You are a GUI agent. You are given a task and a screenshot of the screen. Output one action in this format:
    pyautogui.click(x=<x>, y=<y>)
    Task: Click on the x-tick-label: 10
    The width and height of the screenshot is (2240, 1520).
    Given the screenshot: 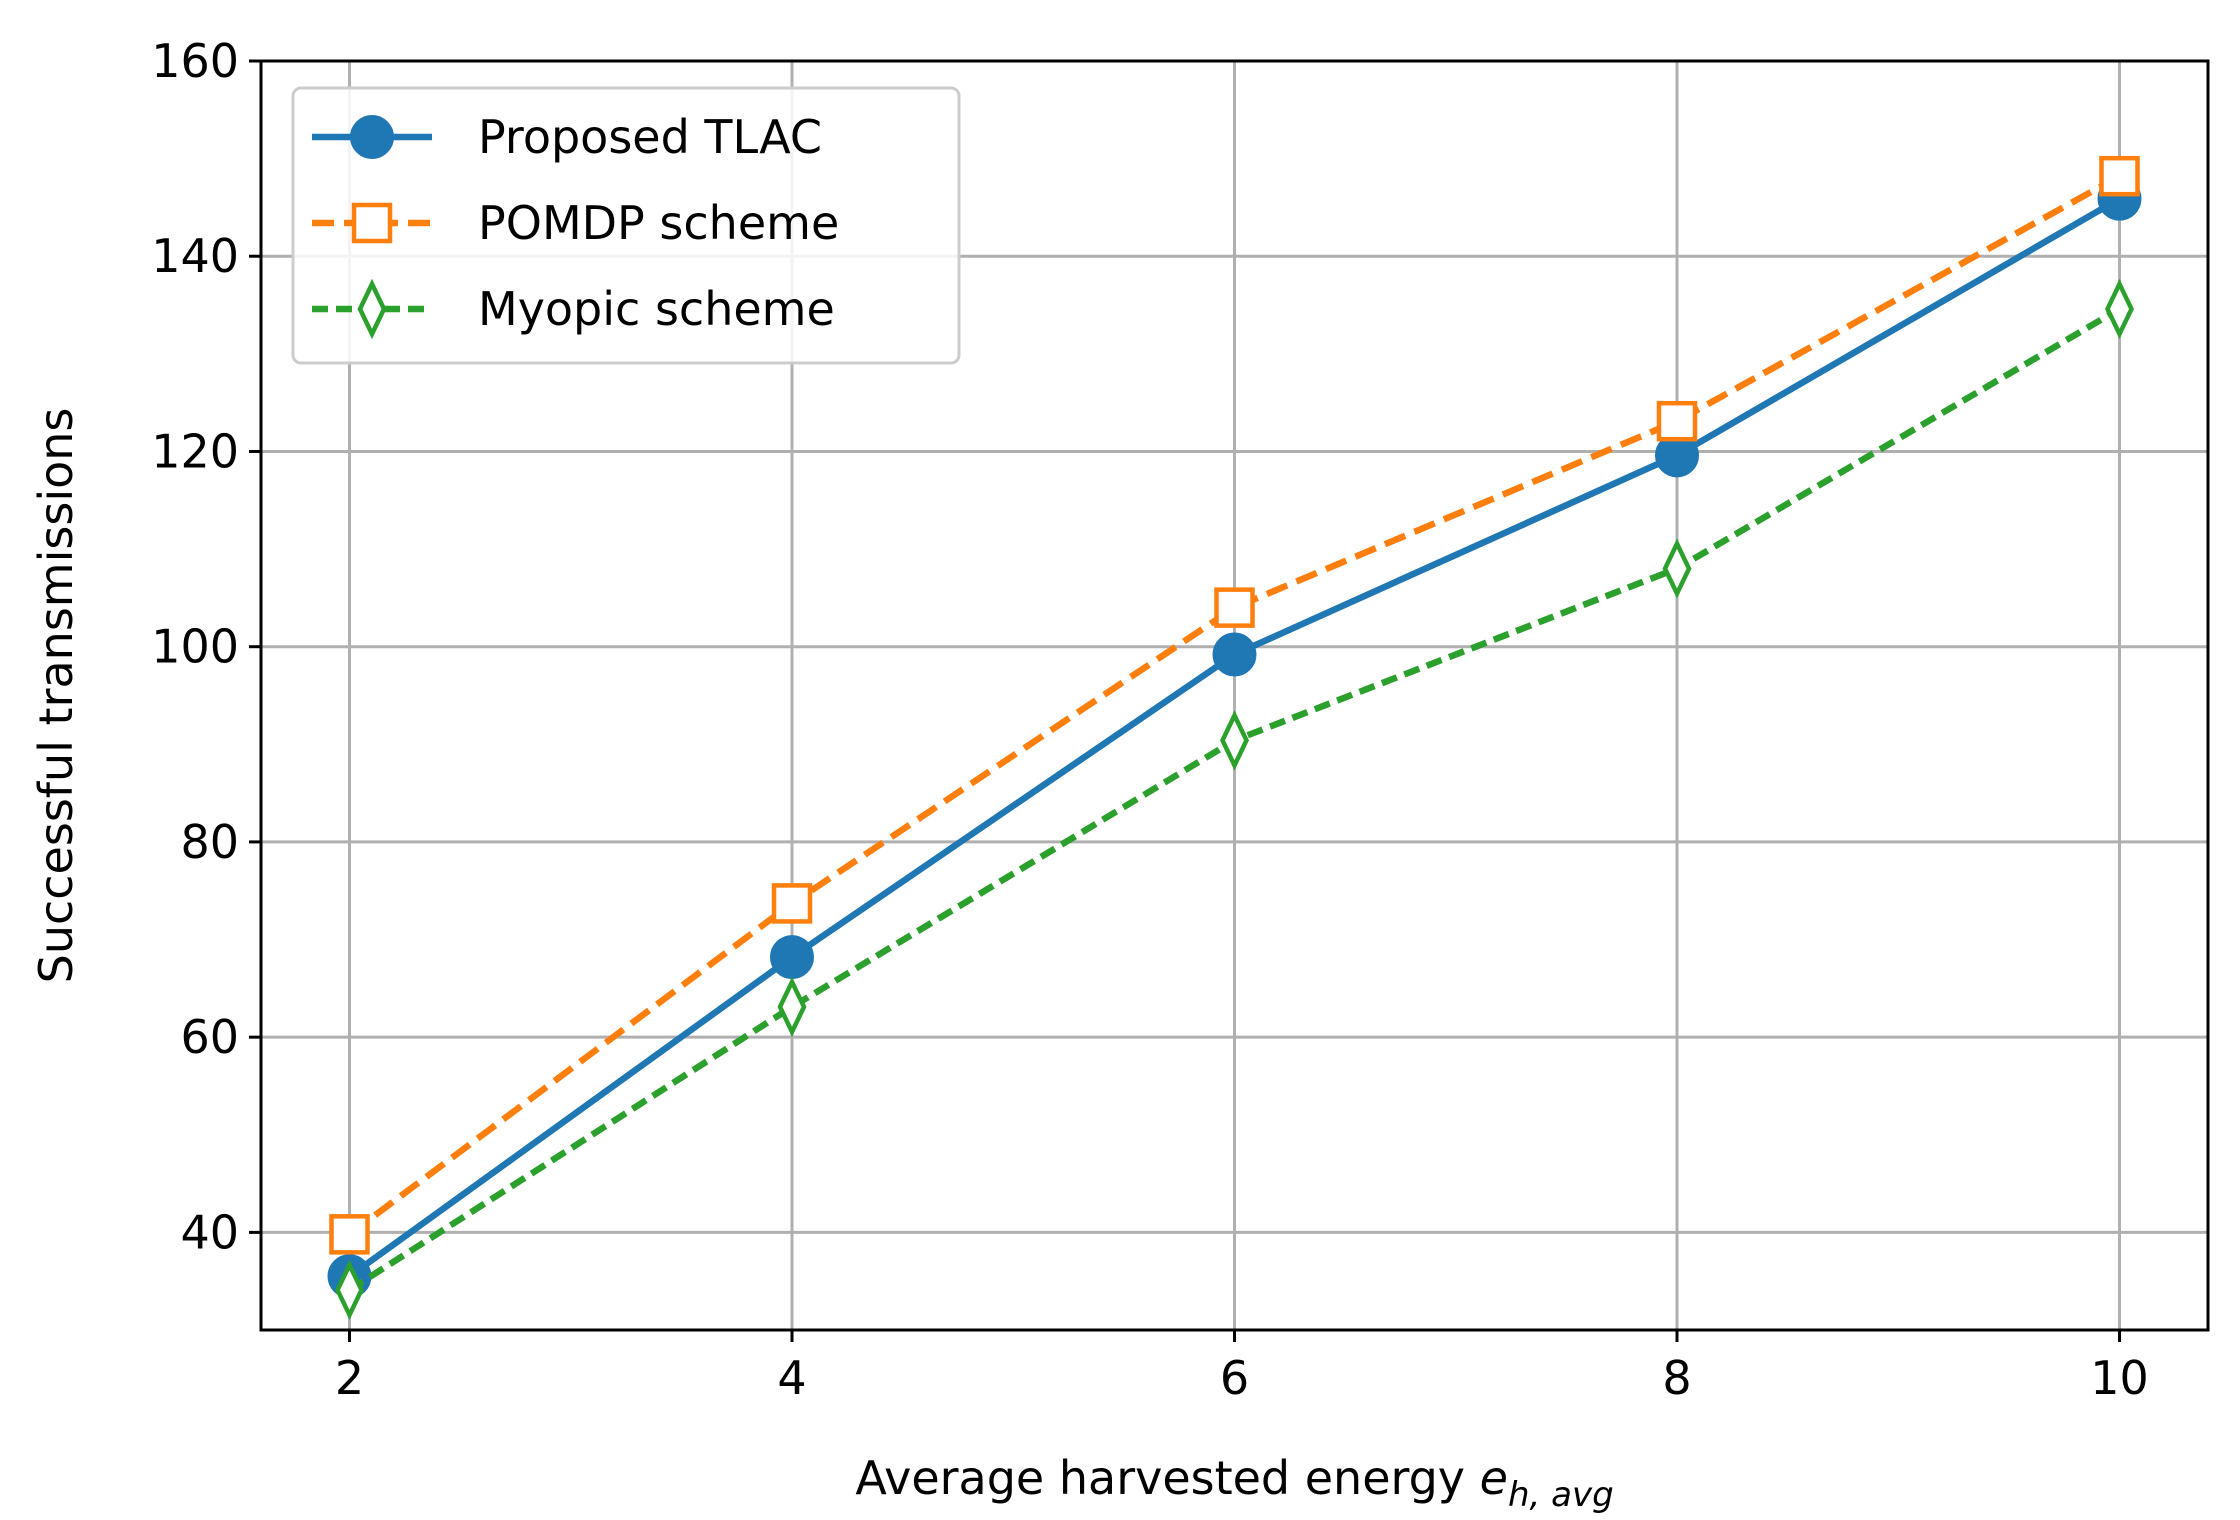 What is the action you would take?
    pyautogui.click(x=2119, y=1378)
    